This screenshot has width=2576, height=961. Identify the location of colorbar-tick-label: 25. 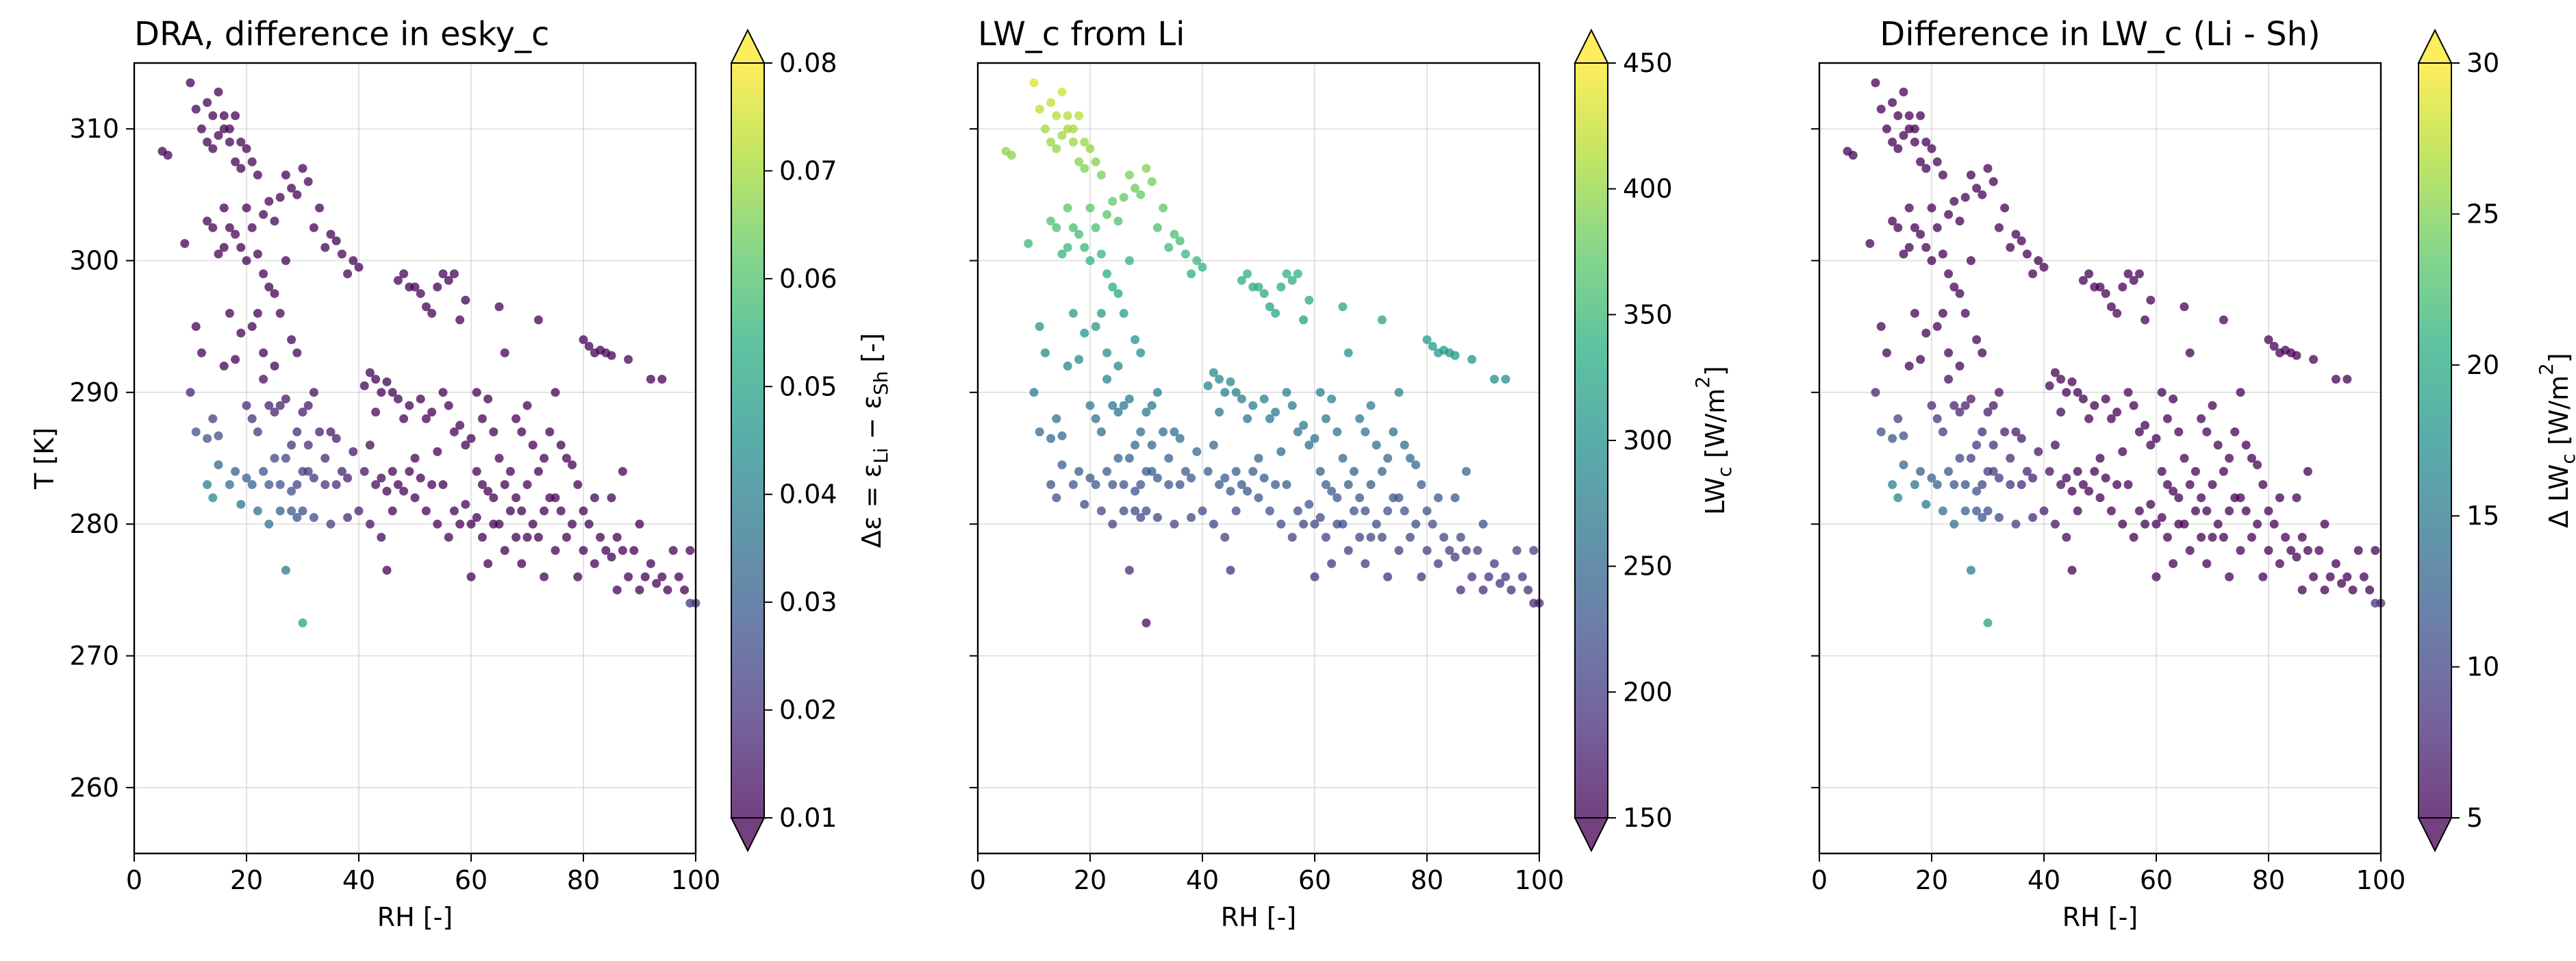
(2482, 214).